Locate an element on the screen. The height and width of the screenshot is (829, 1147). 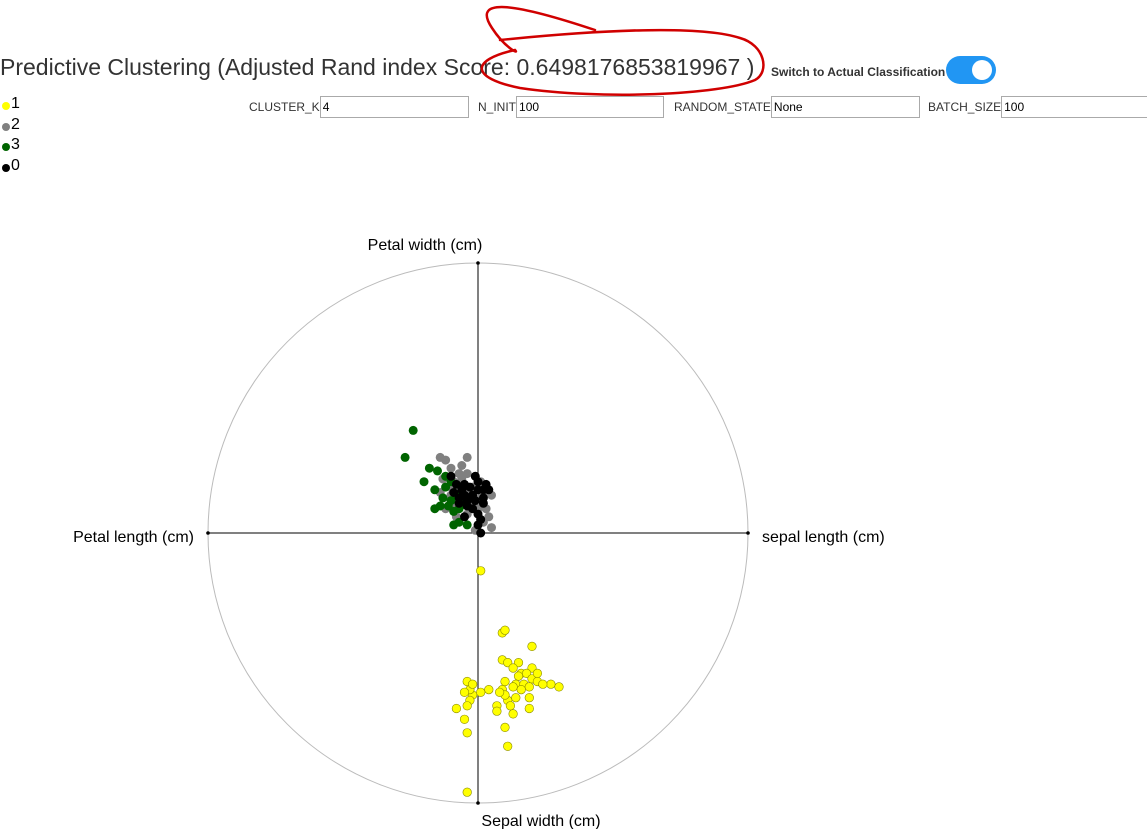
axis-anchor-top is located at coordinates (478, 263).